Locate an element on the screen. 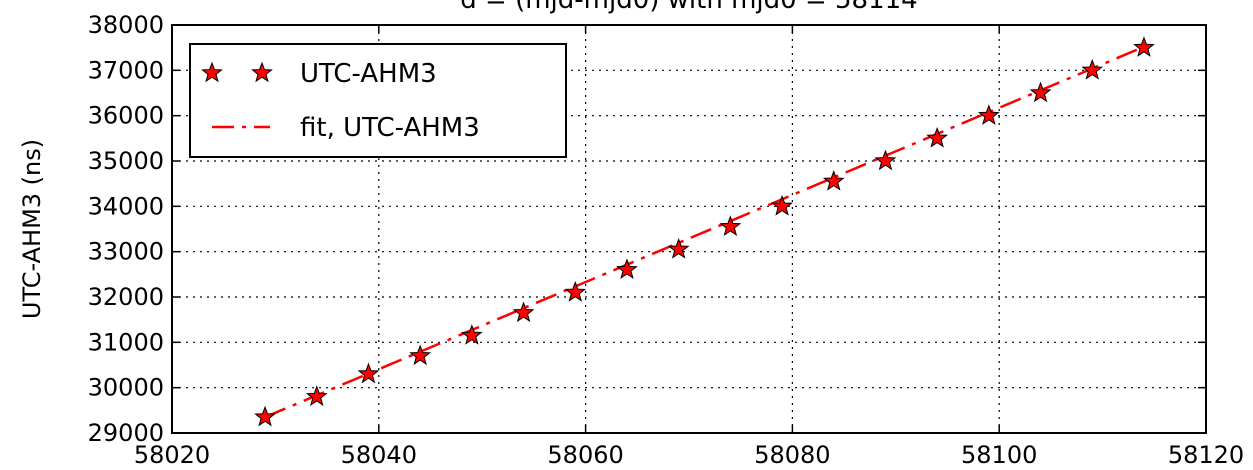 The image size is (1253, 470). y-tick-label: 33000 is located at coordinates (126, 252).